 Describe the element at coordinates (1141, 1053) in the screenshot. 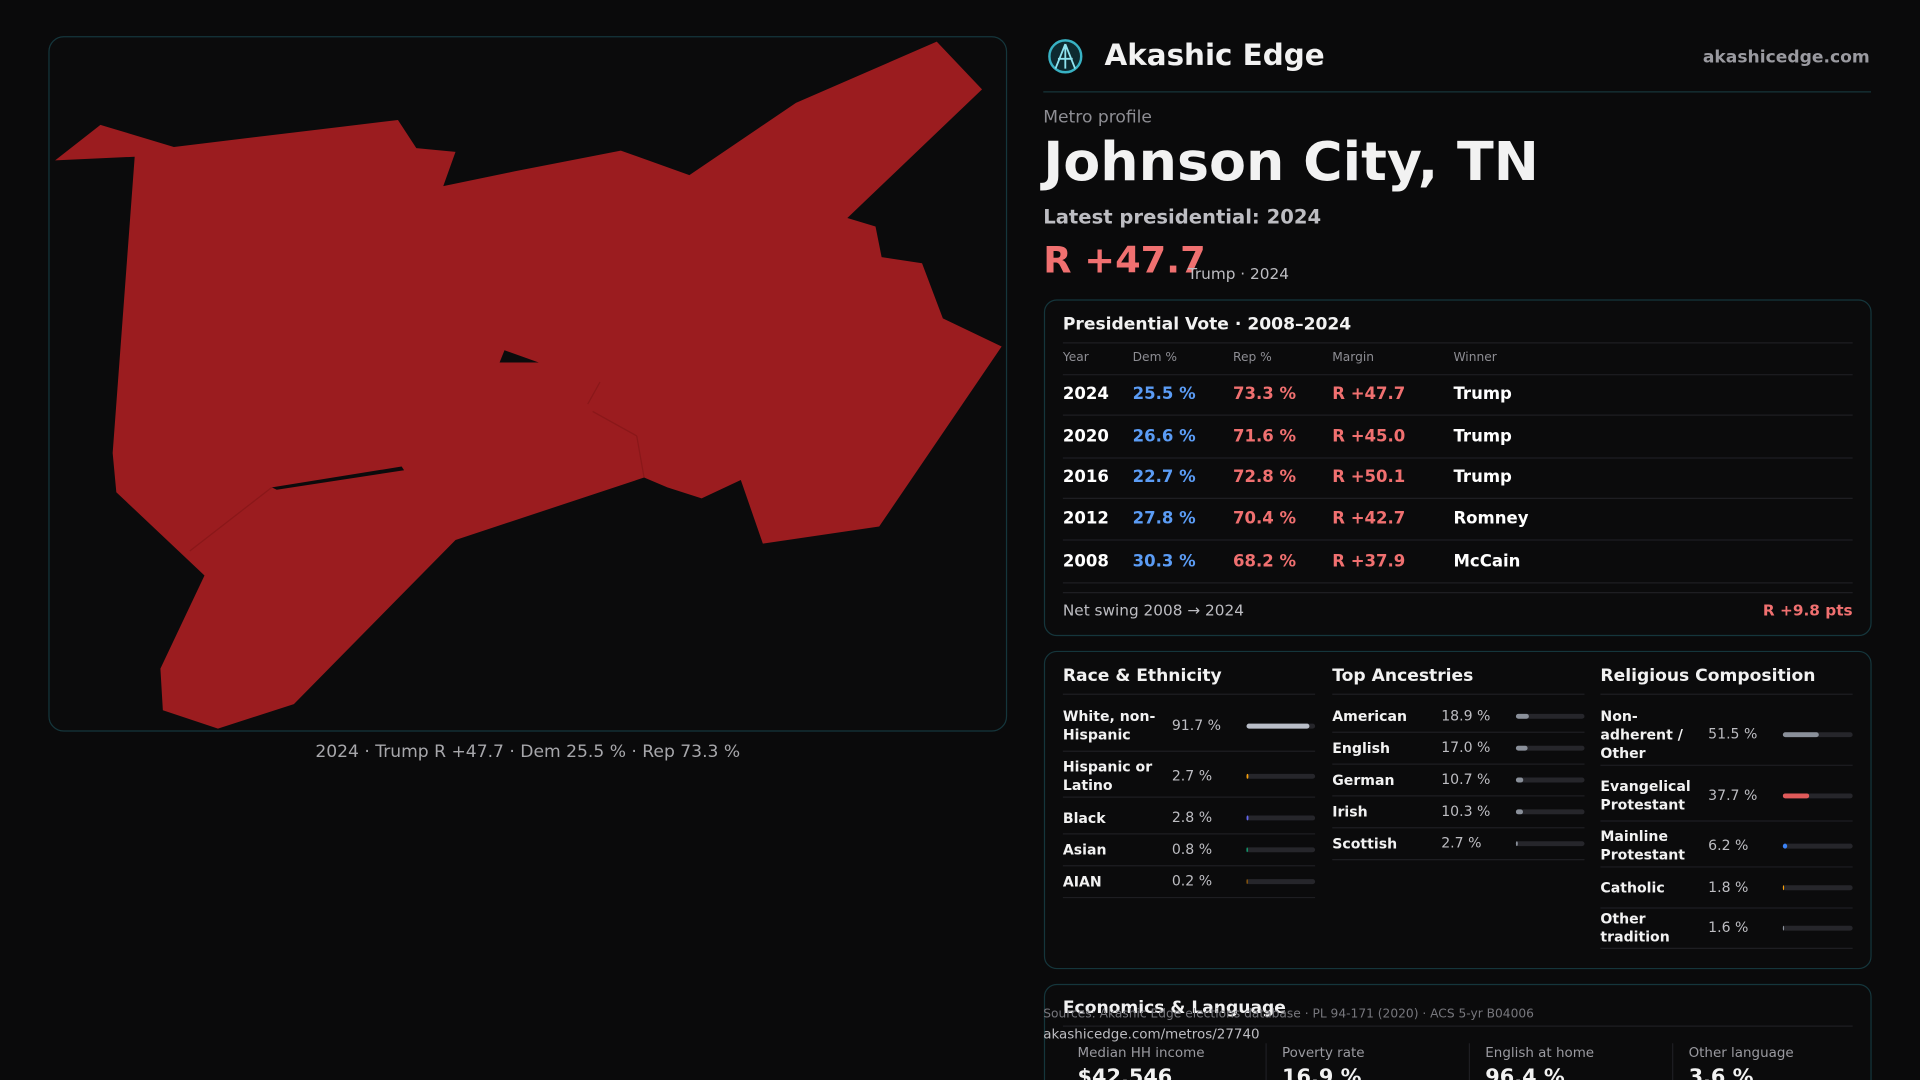

I see `stat-label: Median HH income` at that location.